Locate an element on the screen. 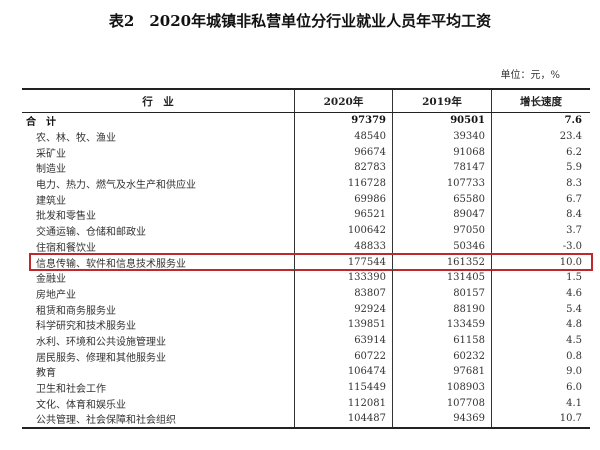 The width and height of the screenshot is (600, 450). table-row: 水利、环境和公共设施管理业 63914 61158 4.5 is located at coordinates (306, 340).